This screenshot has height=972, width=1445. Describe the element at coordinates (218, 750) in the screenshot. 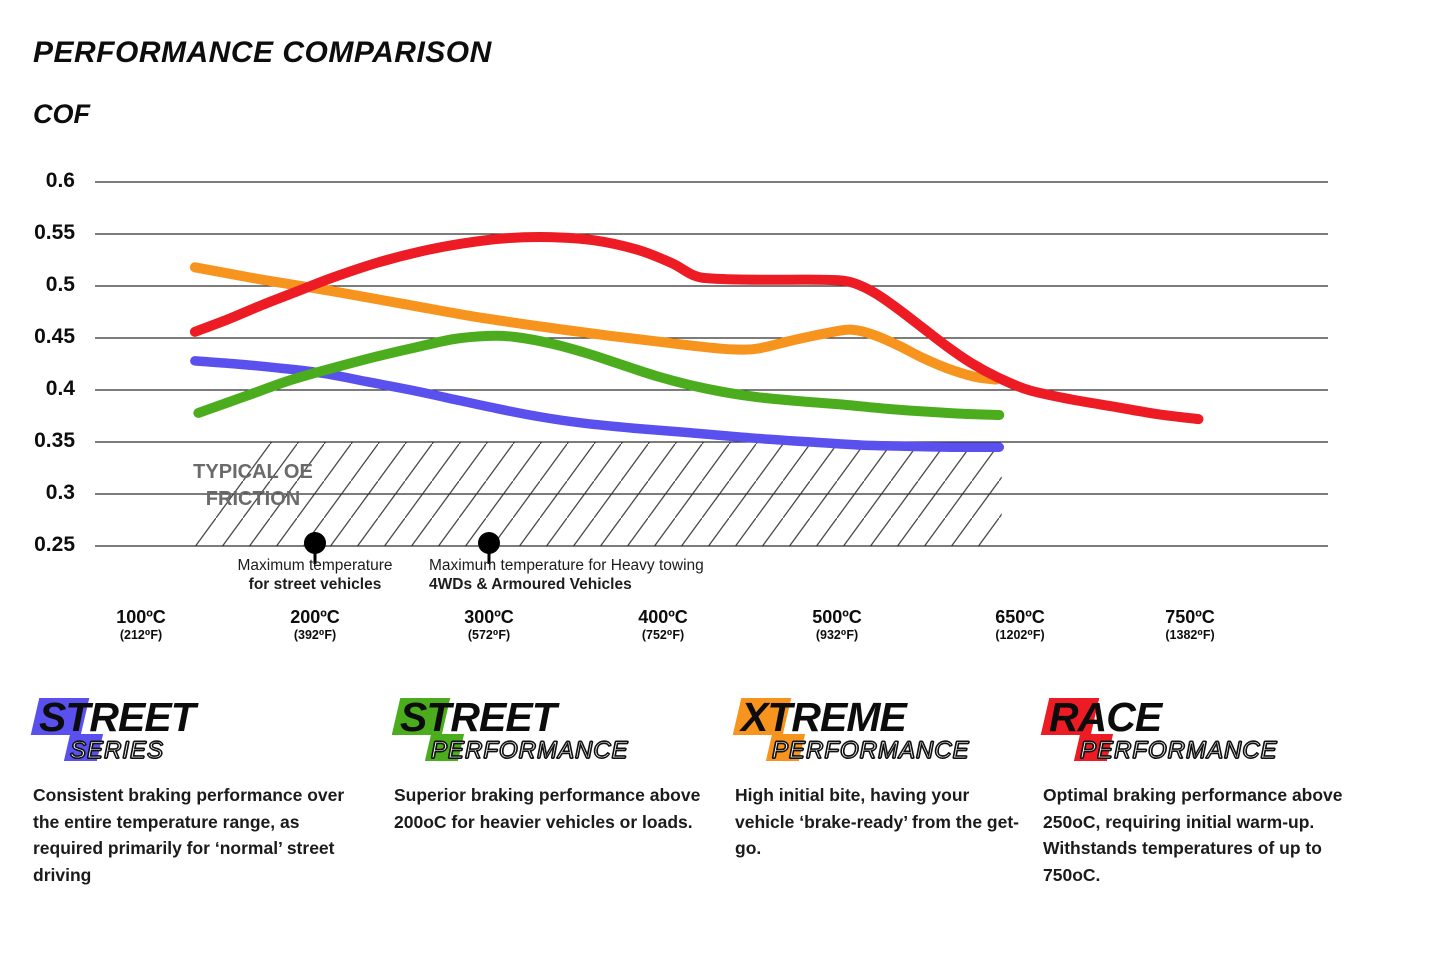

I see `logo-word2: SERIES` at that location.